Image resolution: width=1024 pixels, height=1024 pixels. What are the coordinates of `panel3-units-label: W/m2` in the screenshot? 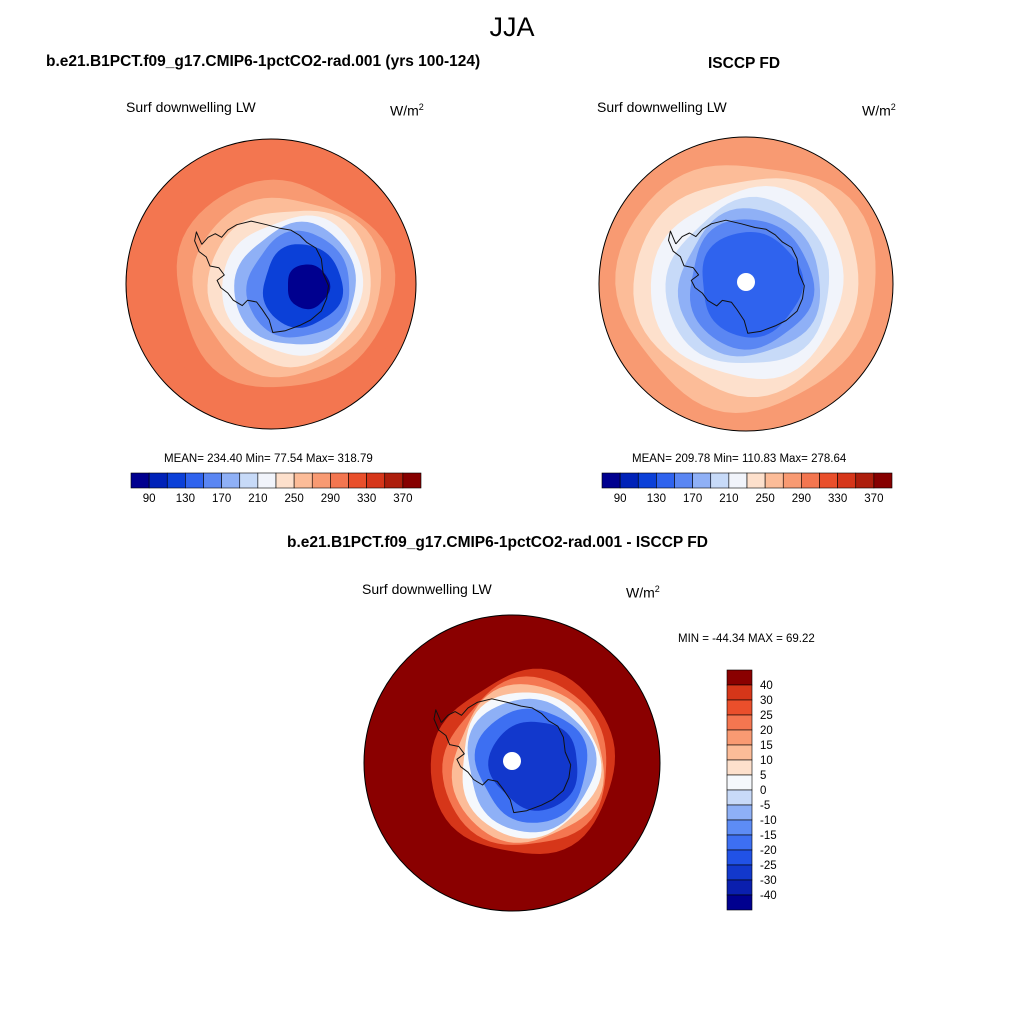 It's located at (643, 592).